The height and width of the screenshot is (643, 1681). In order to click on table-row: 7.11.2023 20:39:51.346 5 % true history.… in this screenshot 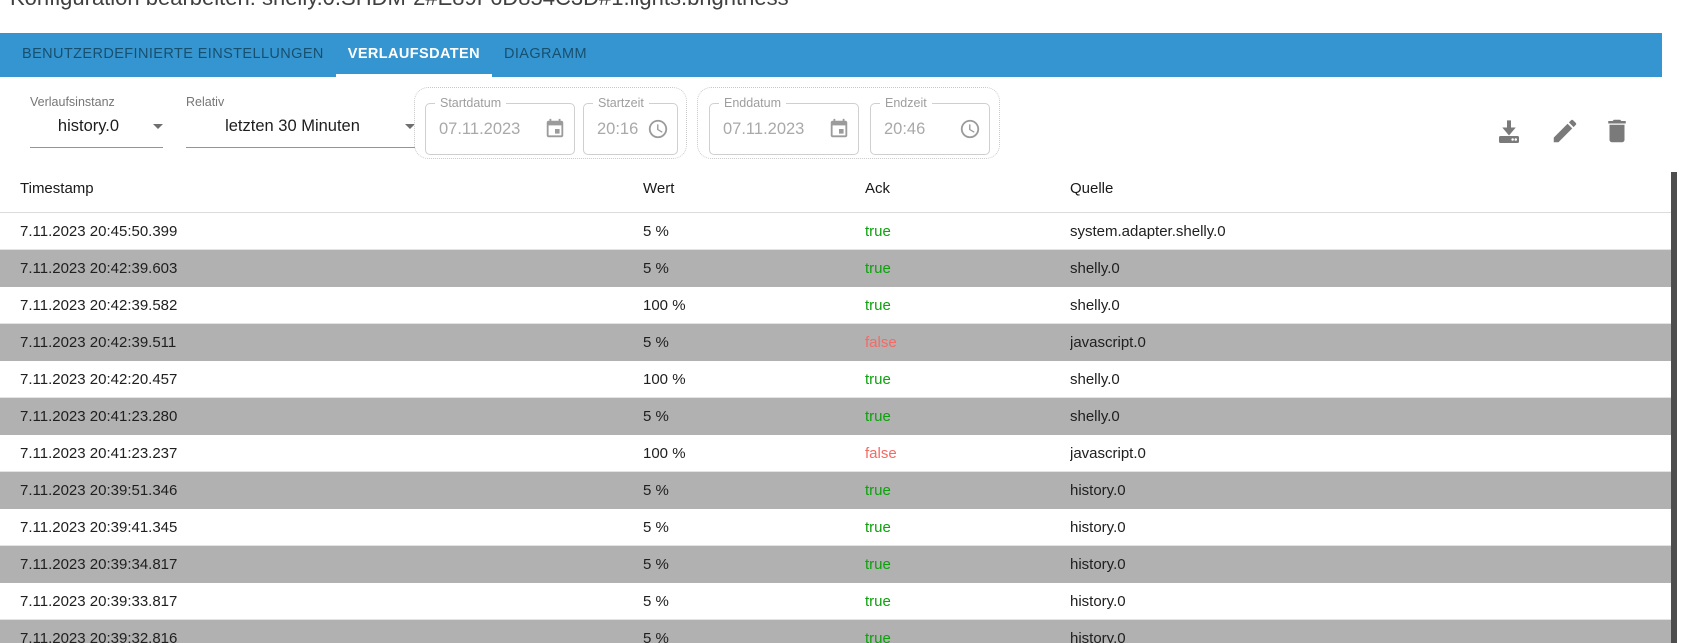, I will do `click(838, 490)`.